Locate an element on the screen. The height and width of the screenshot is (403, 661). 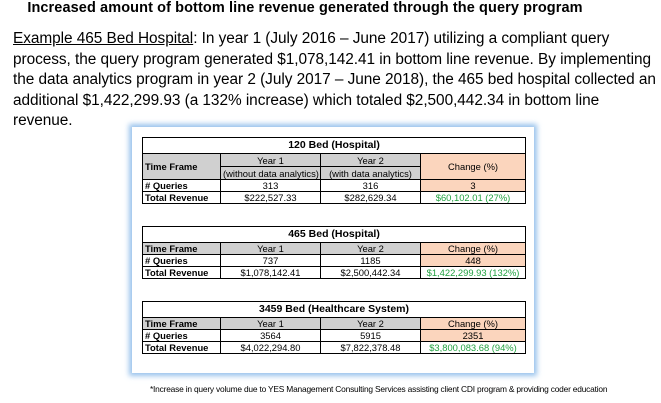
queries-year2: 5915 is located at coordinates (370, 335).